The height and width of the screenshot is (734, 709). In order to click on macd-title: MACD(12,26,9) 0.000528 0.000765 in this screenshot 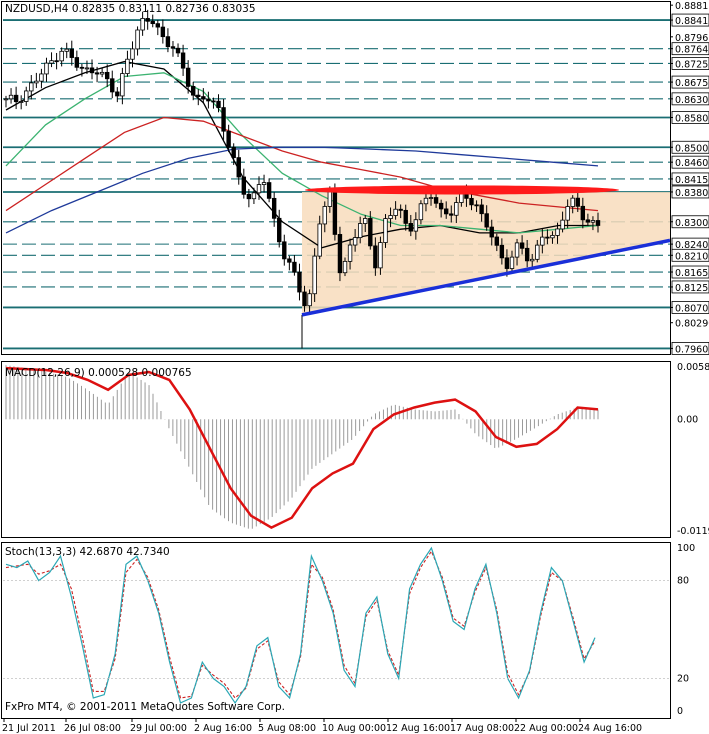, I will do `click(98, 373)`.